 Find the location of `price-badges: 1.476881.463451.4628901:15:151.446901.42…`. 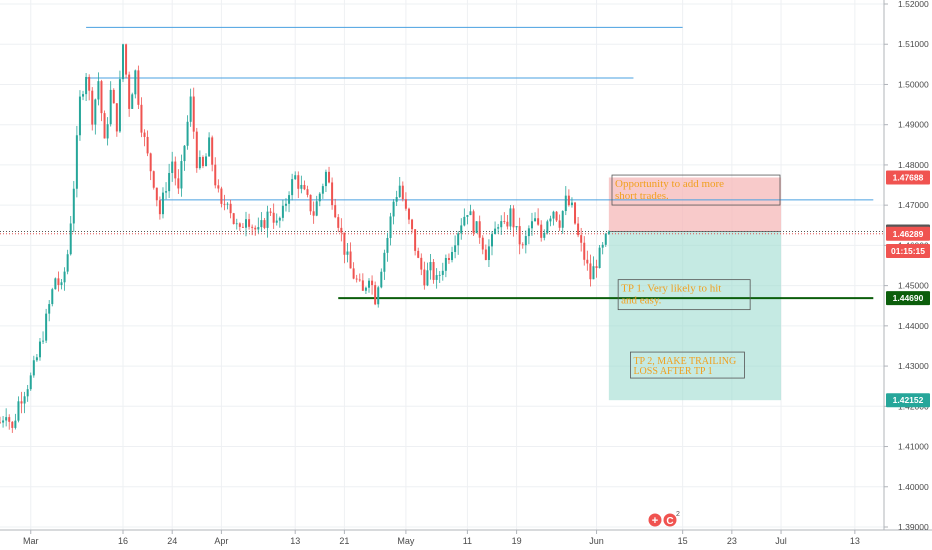

price-badges: 1.476881.463451.4628901:15:151.446901.42… is located at coordinates (908, 289).